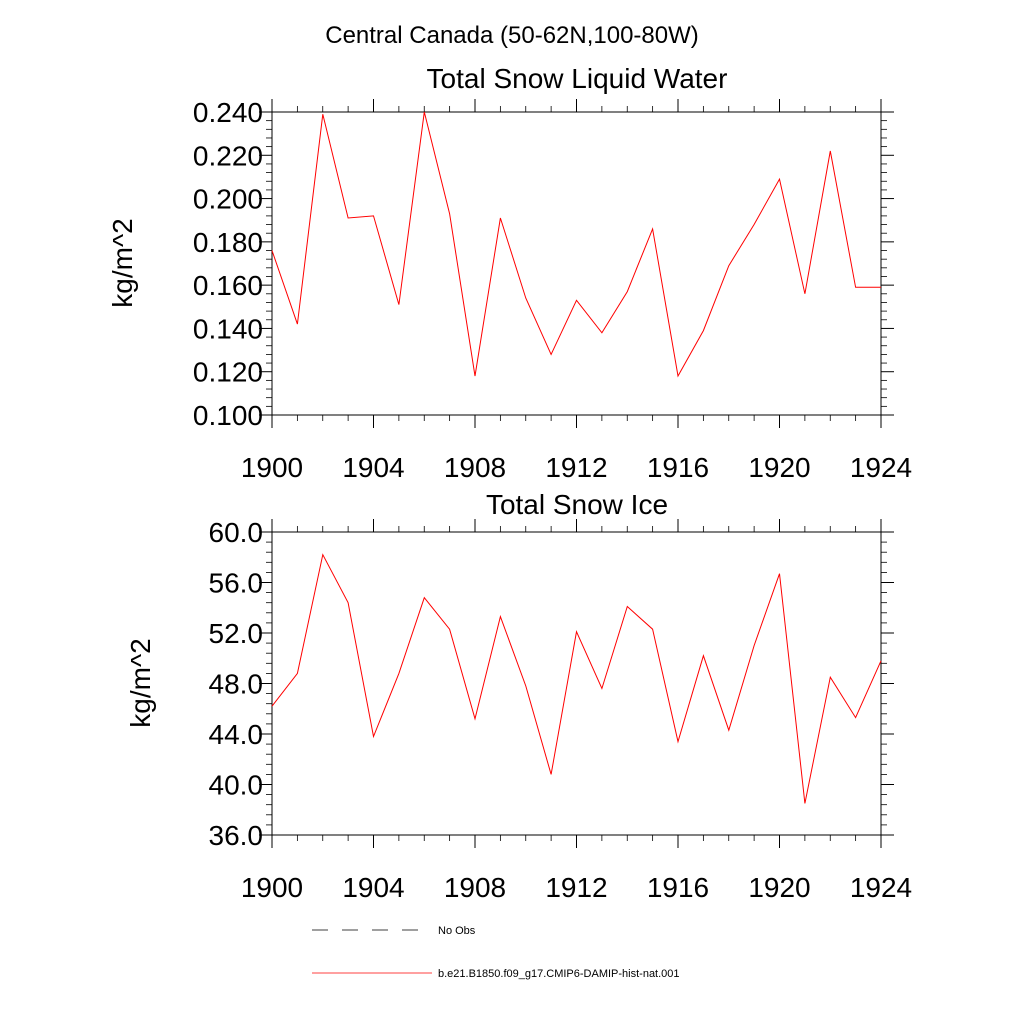  I want to click on y-tick-label: 60.0, so click(236, 532).